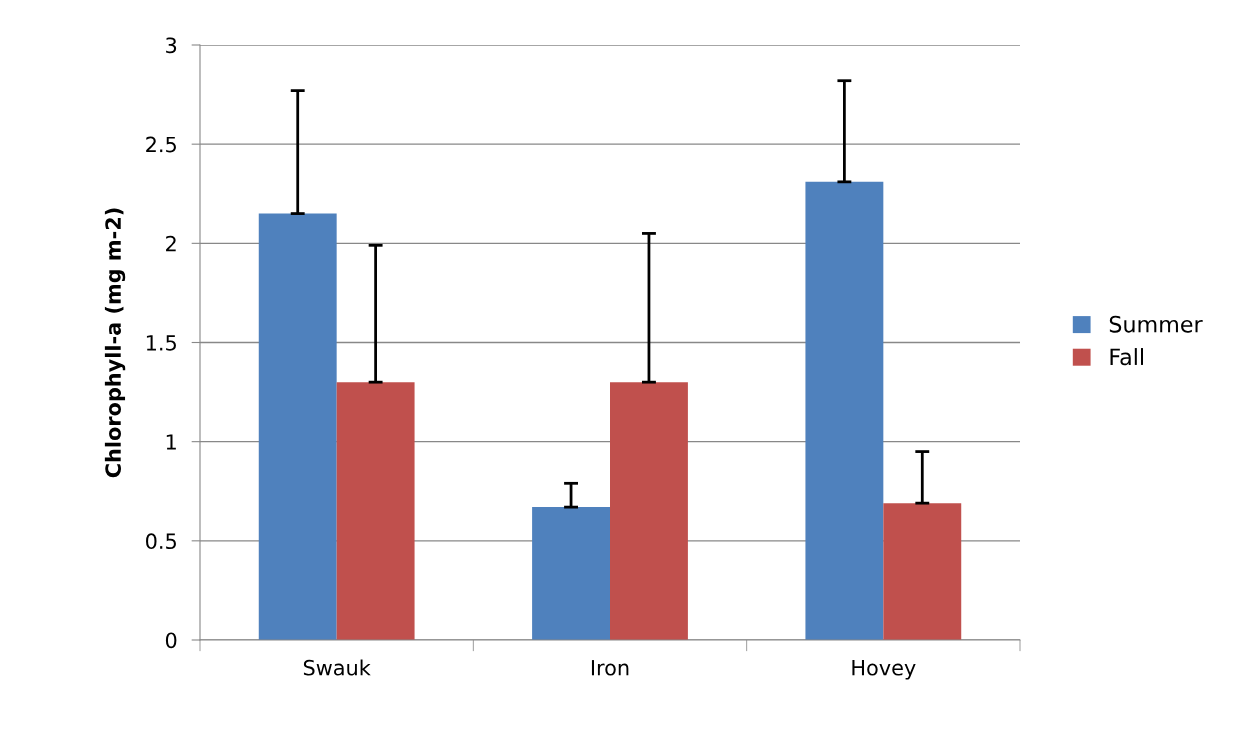  What do you see at coordinates (884, 670) in the screenshot?
I see `x-tick-label: Hovey` at bounding box center [884, 670].